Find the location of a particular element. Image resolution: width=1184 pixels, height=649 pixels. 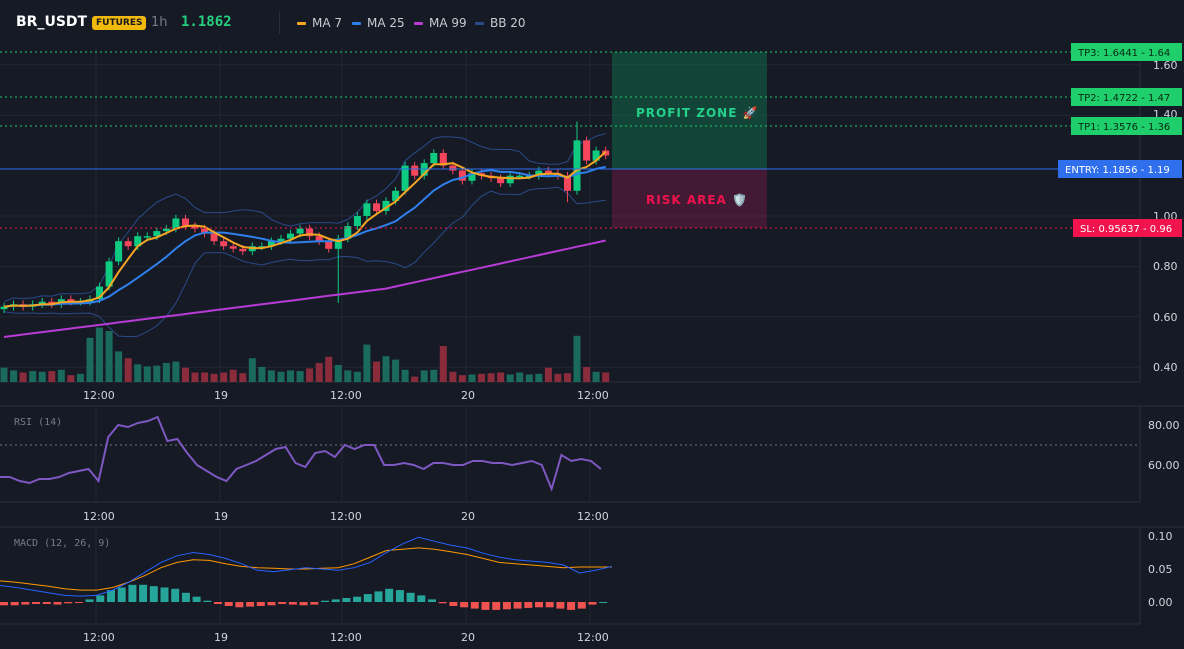

level-tag-text: SL: 0.95637 - 0.96 is located at coordinates (1126, 229).